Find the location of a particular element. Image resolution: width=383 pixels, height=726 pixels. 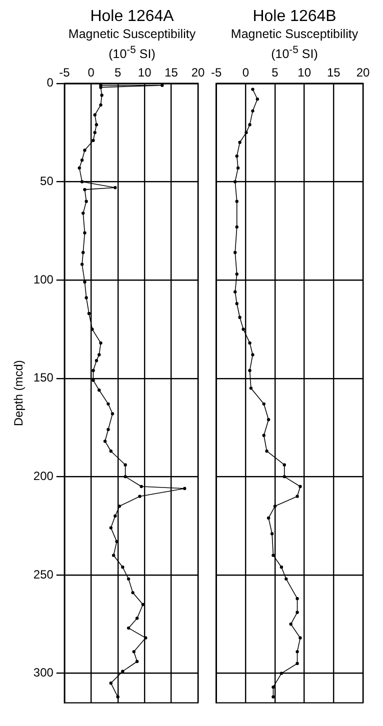

y-tick-label: 300 is located at coordinates (43, 673).